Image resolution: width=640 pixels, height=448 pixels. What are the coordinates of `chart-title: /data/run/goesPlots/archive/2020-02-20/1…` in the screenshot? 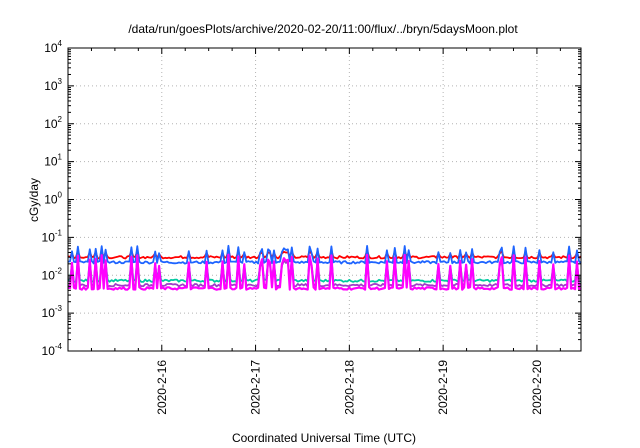 It's located at (323, 29).